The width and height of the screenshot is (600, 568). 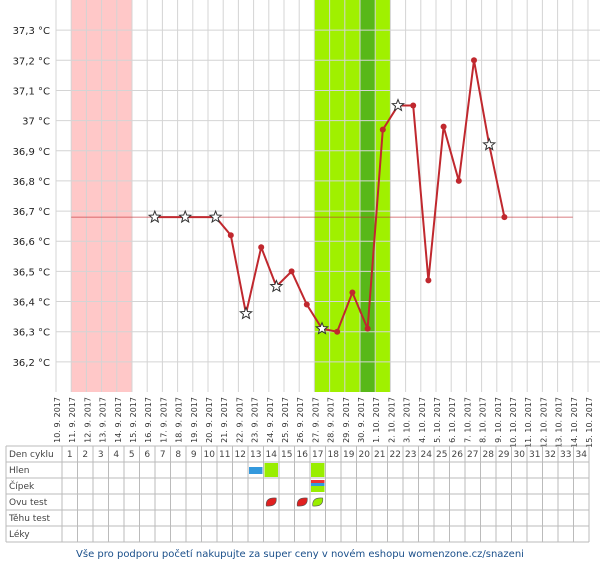 I want to click on x-tick-label: 13. 10. 2017, so click(x=559, y=422).